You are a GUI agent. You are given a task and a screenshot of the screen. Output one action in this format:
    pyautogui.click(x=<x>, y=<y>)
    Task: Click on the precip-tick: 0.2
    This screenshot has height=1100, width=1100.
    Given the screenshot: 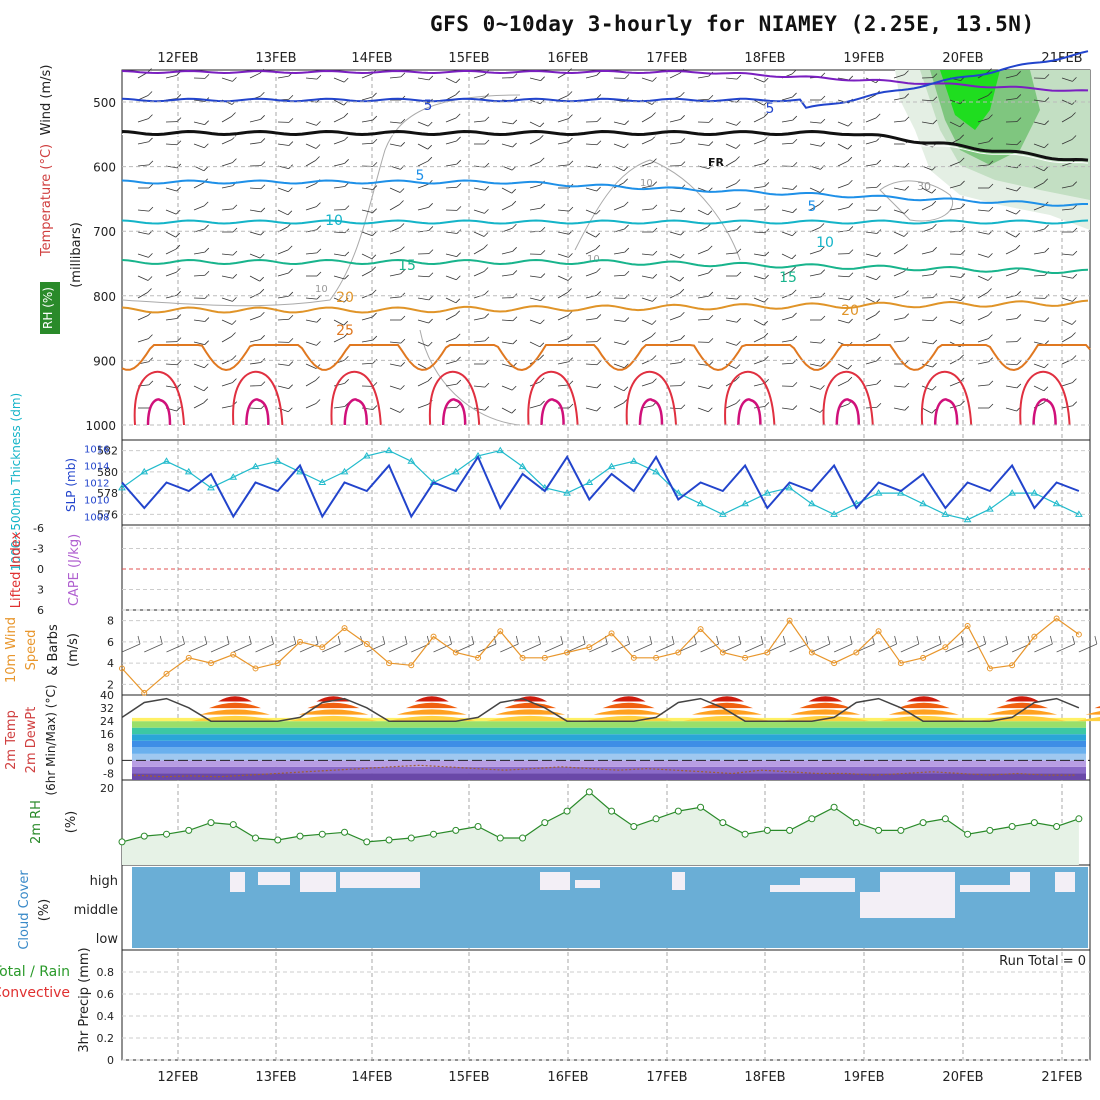 What is the action you would take?
    pyautogui.click(x=106, y=1038)
    